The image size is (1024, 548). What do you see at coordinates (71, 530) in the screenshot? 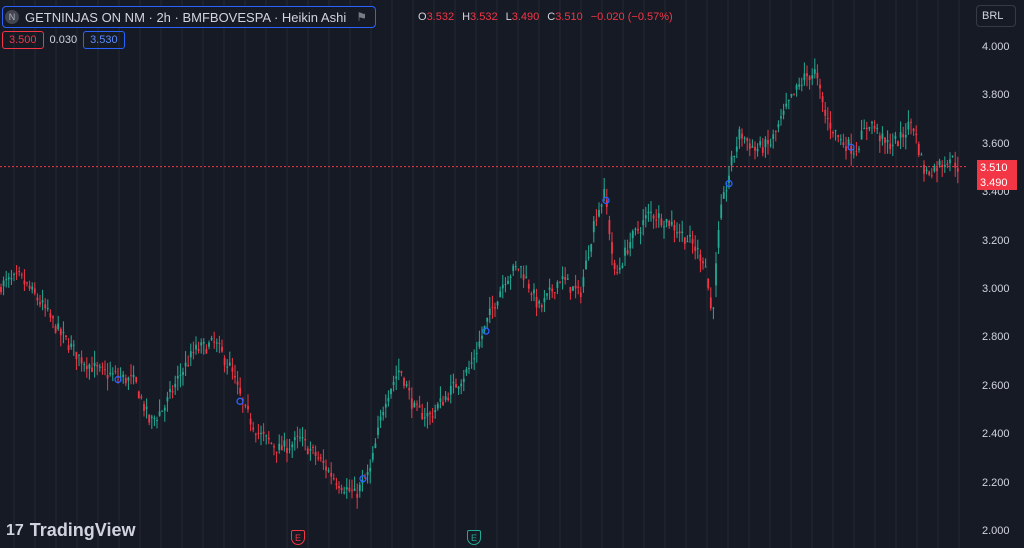
I see `tradingview-logo: 17 TradingView` at bounding box center [71, 530].